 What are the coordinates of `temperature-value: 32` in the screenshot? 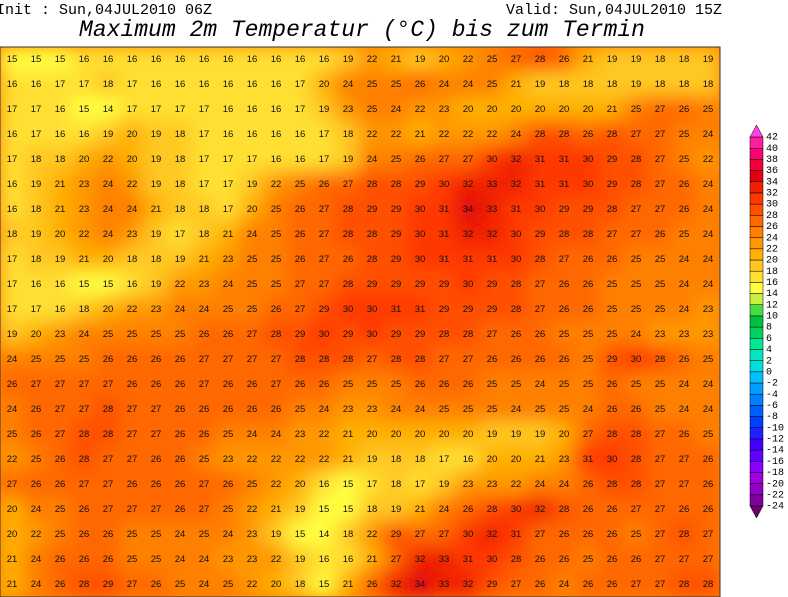 It's located at (492, 234).